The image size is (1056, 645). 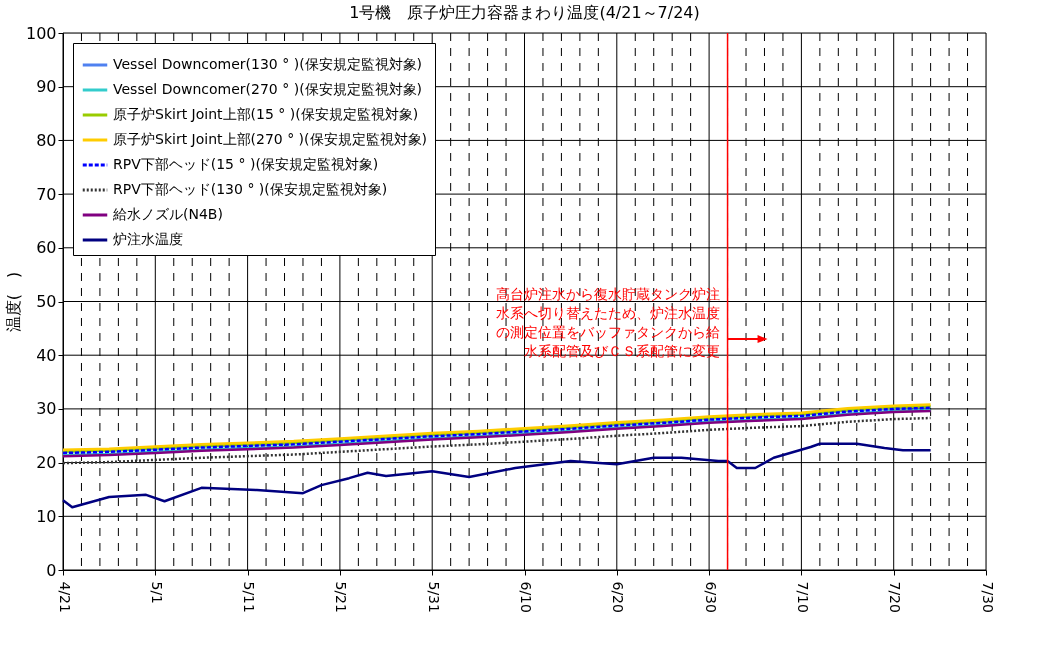 I want to click on y-tick-label: 80, so click(x=46, y=140).